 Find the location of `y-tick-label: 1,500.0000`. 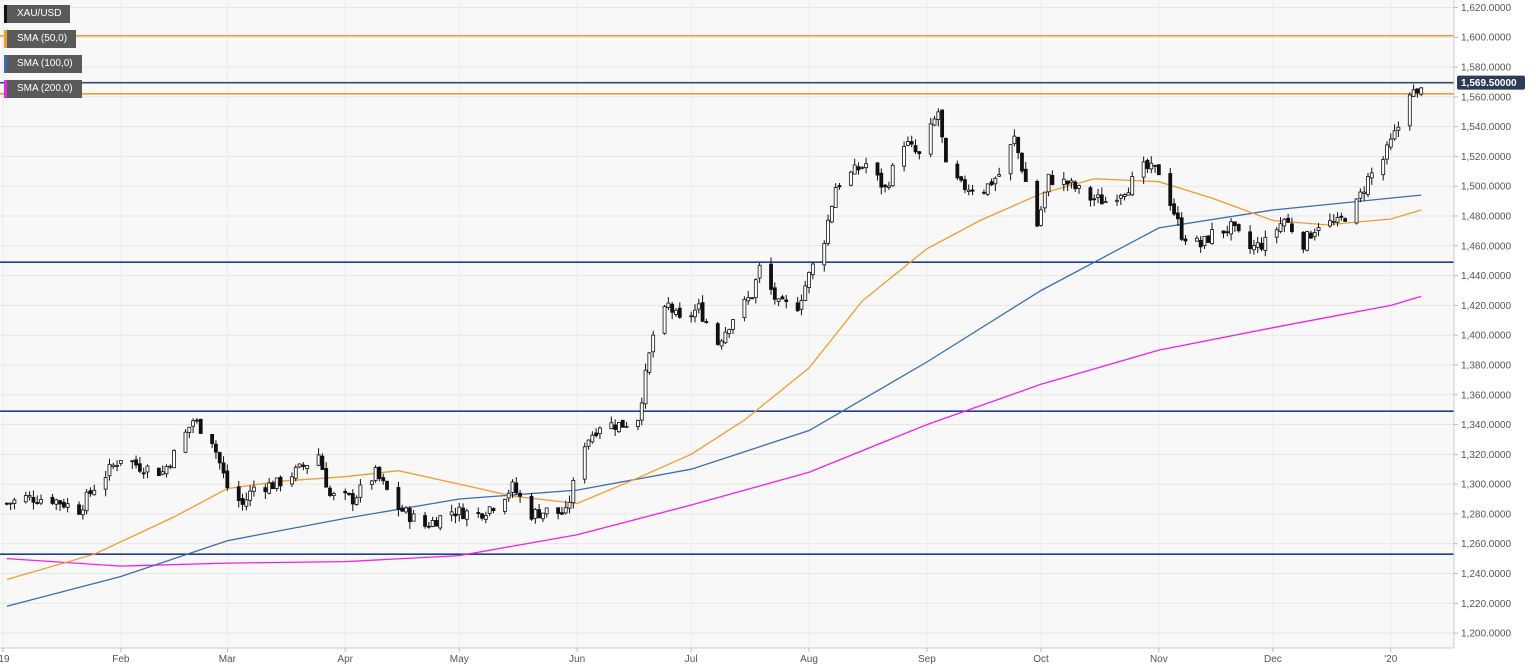

y-tick-label: 1,500.0000 is located at coordinates (1486, 187).